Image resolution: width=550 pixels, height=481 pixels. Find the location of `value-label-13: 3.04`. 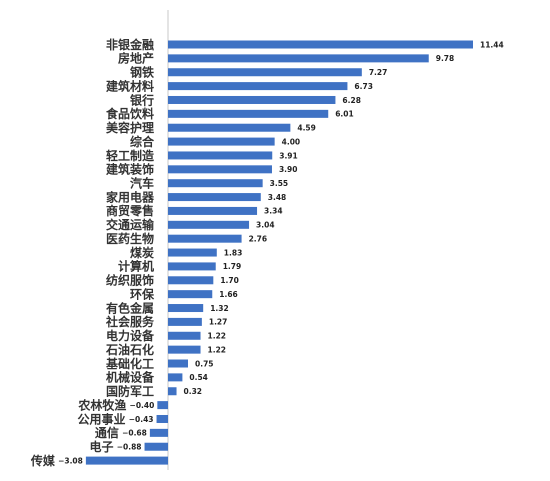

value-label-13: 3.04 is located at coordinates (265, 225).